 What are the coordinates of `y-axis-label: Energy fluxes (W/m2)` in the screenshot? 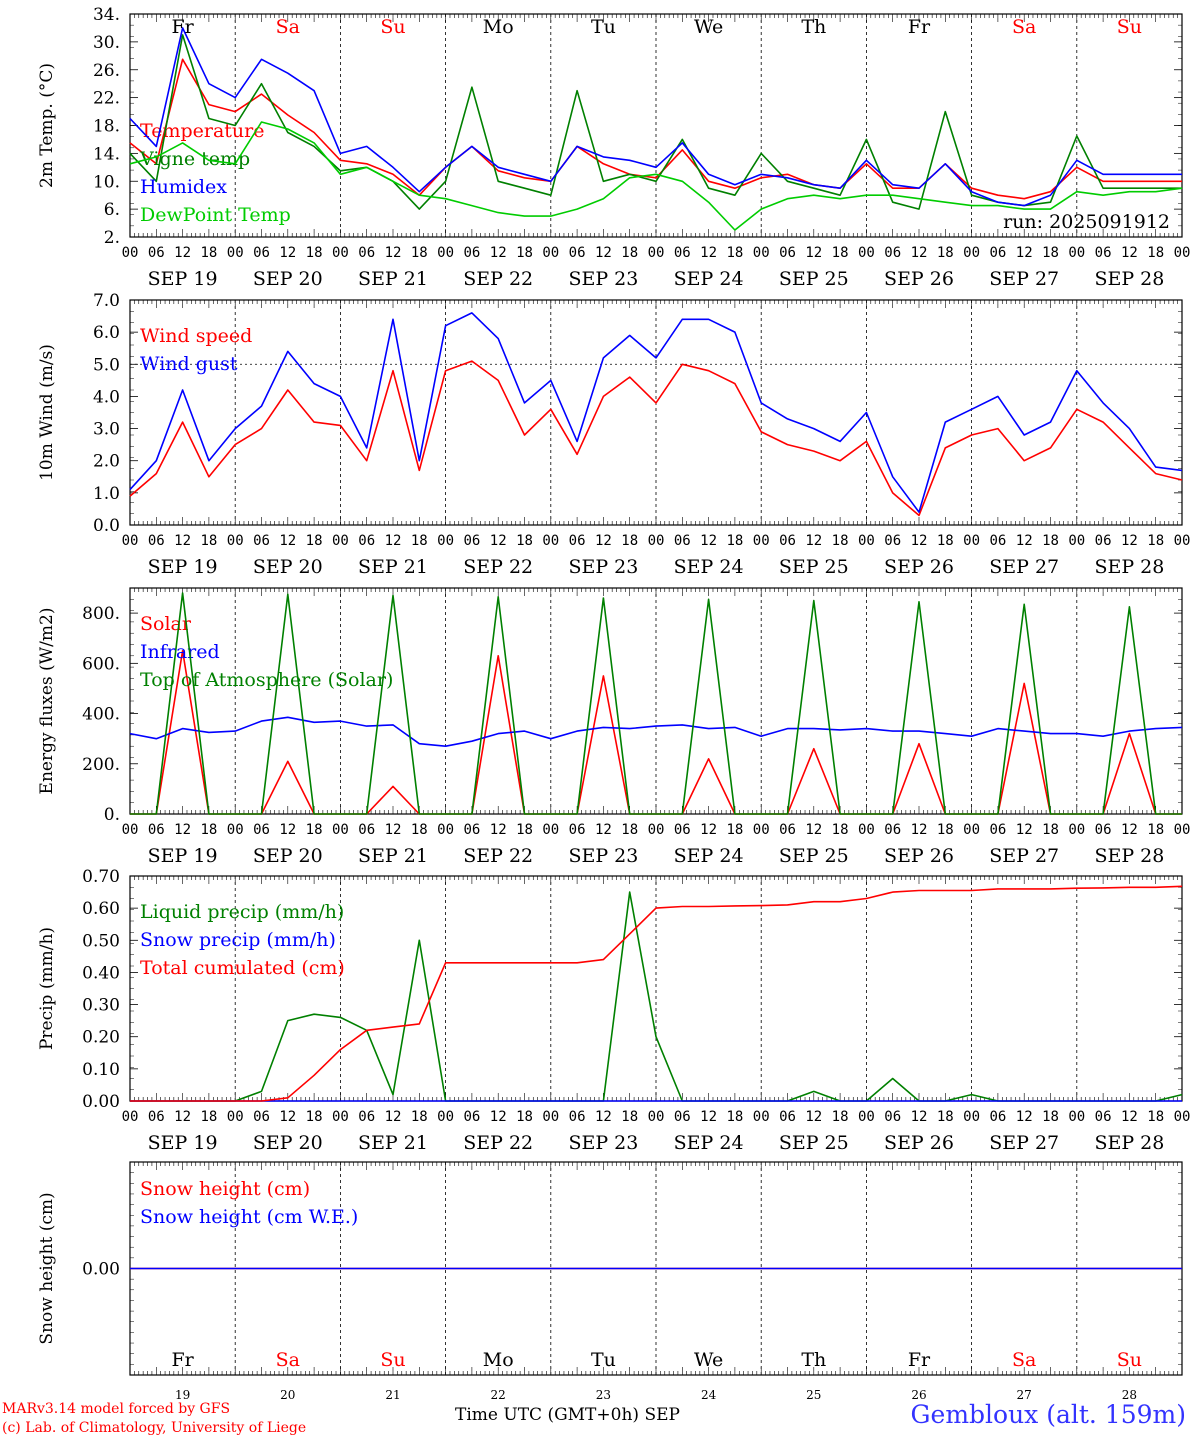 It's located at (47, 701).